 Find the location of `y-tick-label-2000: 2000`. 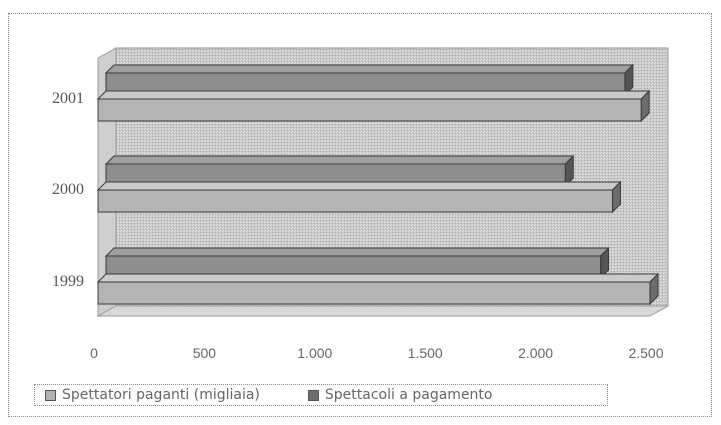

y-tick-label-2000: 2000 is located at coordinates (68, 189).